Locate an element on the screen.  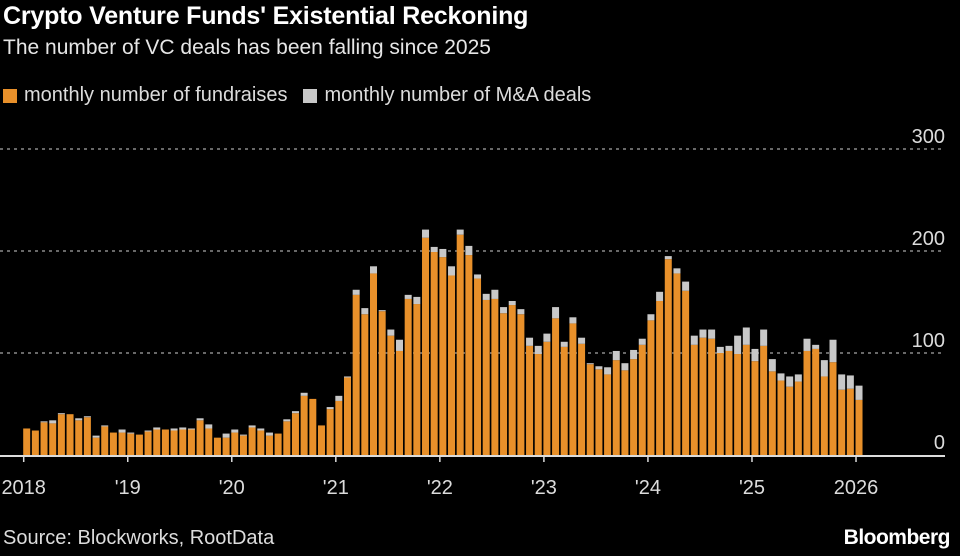
source-note: Source: Blockworks, RootData is located at coordinates (139, 538).